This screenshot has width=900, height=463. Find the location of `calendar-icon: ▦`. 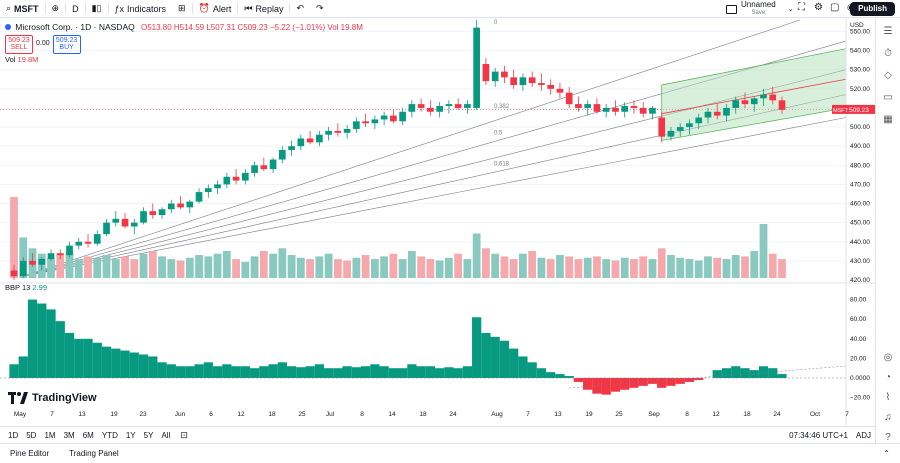

calendar-icon: ▦ is located at coordinates (888, 119).